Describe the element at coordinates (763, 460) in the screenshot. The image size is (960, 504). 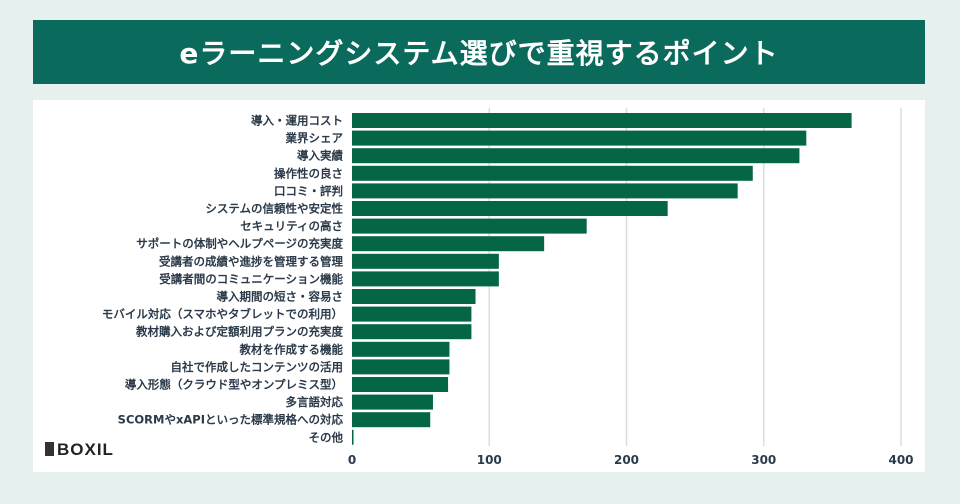
I see `x-tick-label: 300` at that location.